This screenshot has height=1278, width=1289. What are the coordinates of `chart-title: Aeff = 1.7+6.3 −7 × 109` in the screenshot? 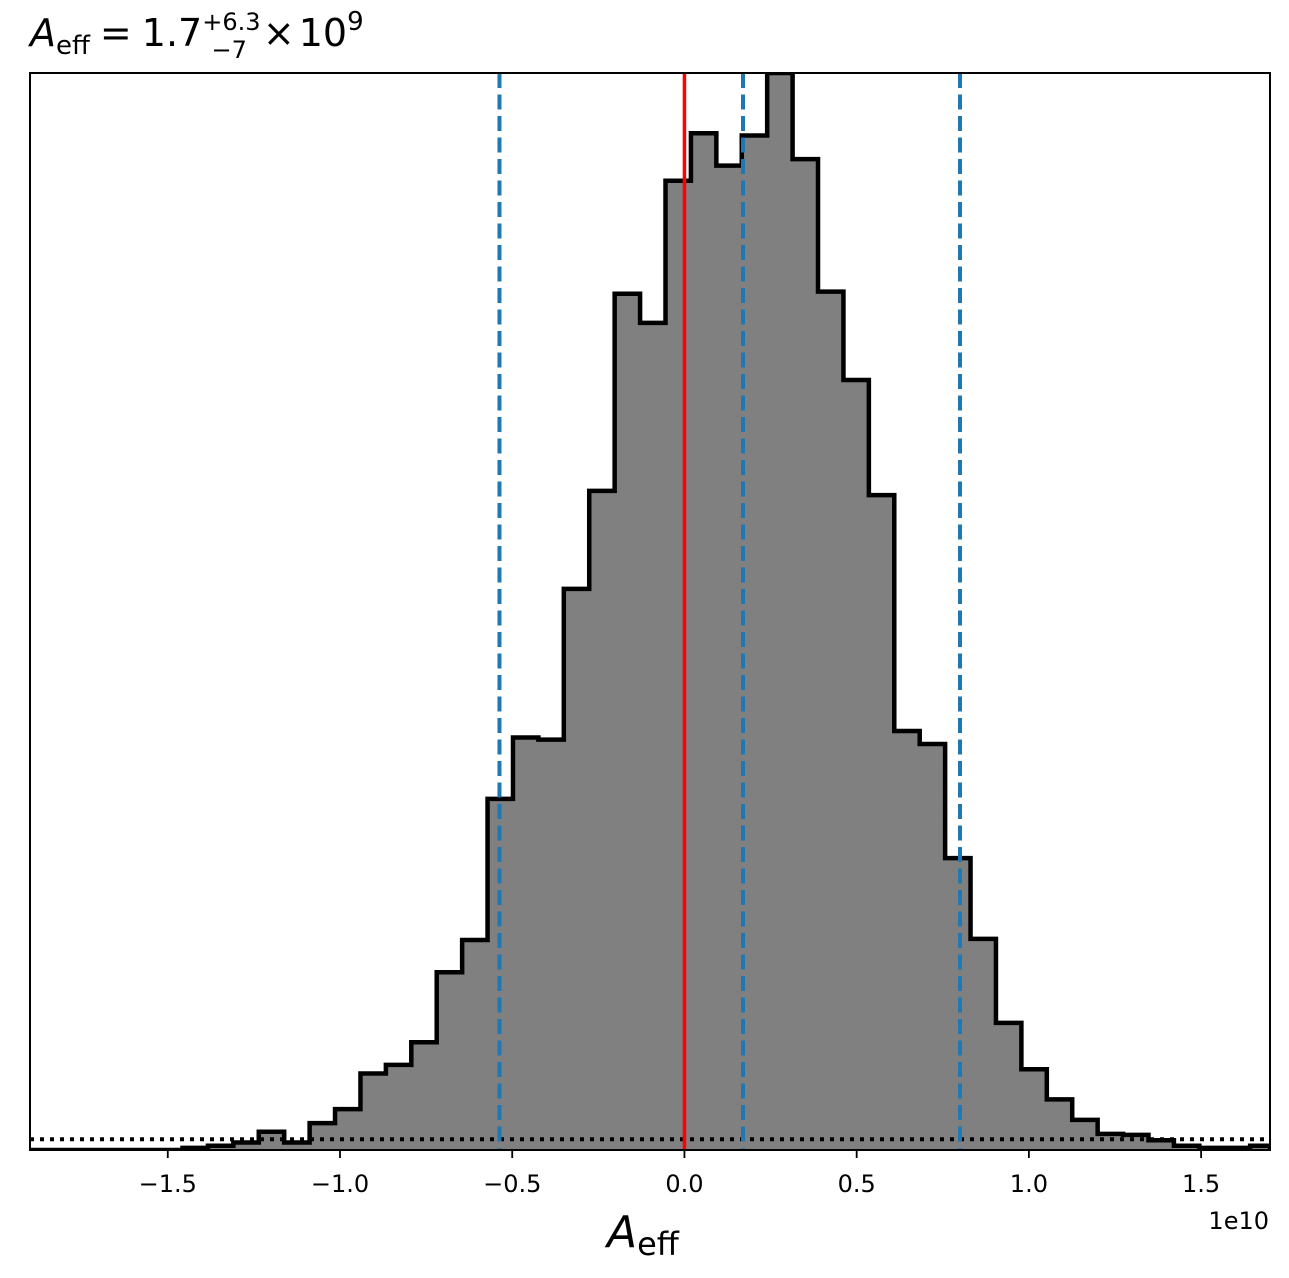 It's located at (195, 35).